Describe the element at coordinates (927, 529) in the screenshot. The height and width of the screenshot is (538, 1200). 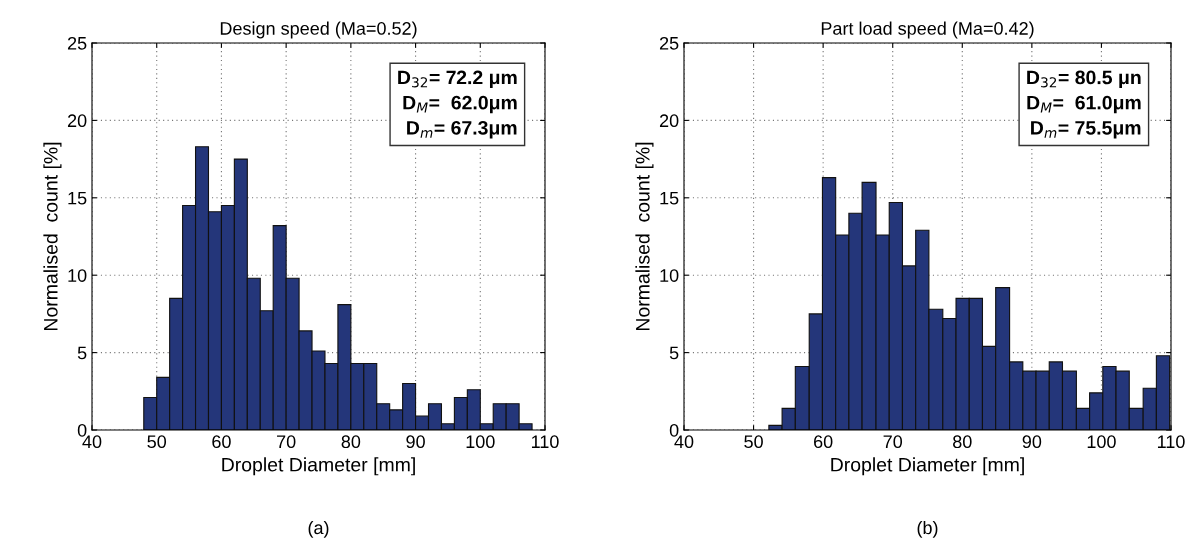
I see `text: (b)` at that location.